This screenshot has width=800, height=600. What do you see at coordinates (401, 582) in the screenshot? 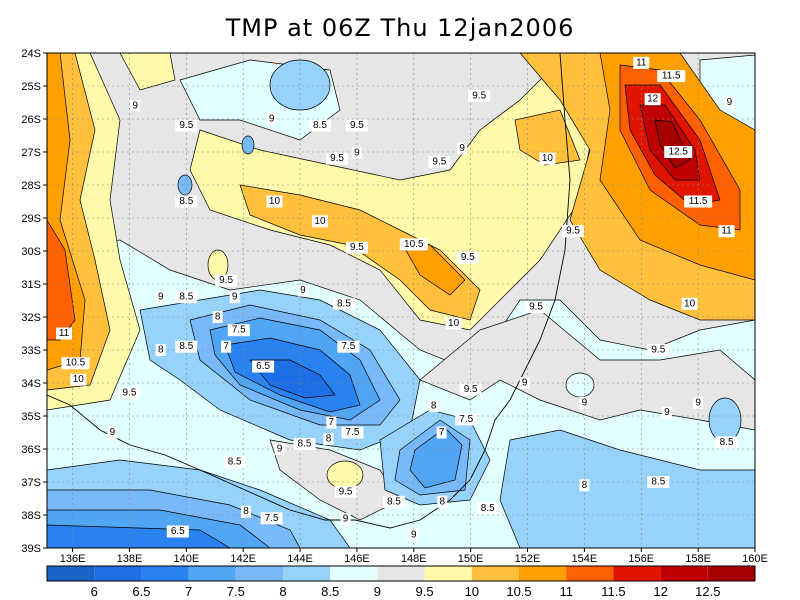
I see `colorbar: 6 6.5 7 7.5 8 8.5 9 9.5 10 10.5 11 11.5 12 12.5` at bounding box center [401, 582].